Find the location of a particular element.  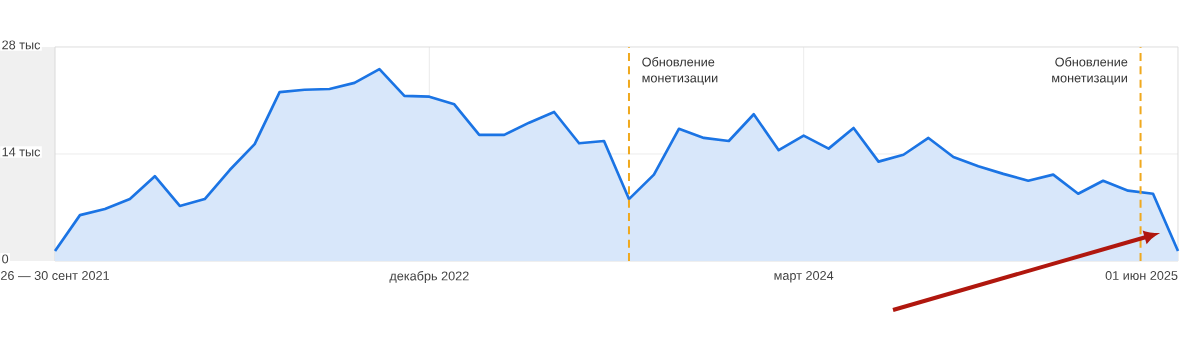

y-tick-label: 28 тыс is located at coordinates (21, 45).